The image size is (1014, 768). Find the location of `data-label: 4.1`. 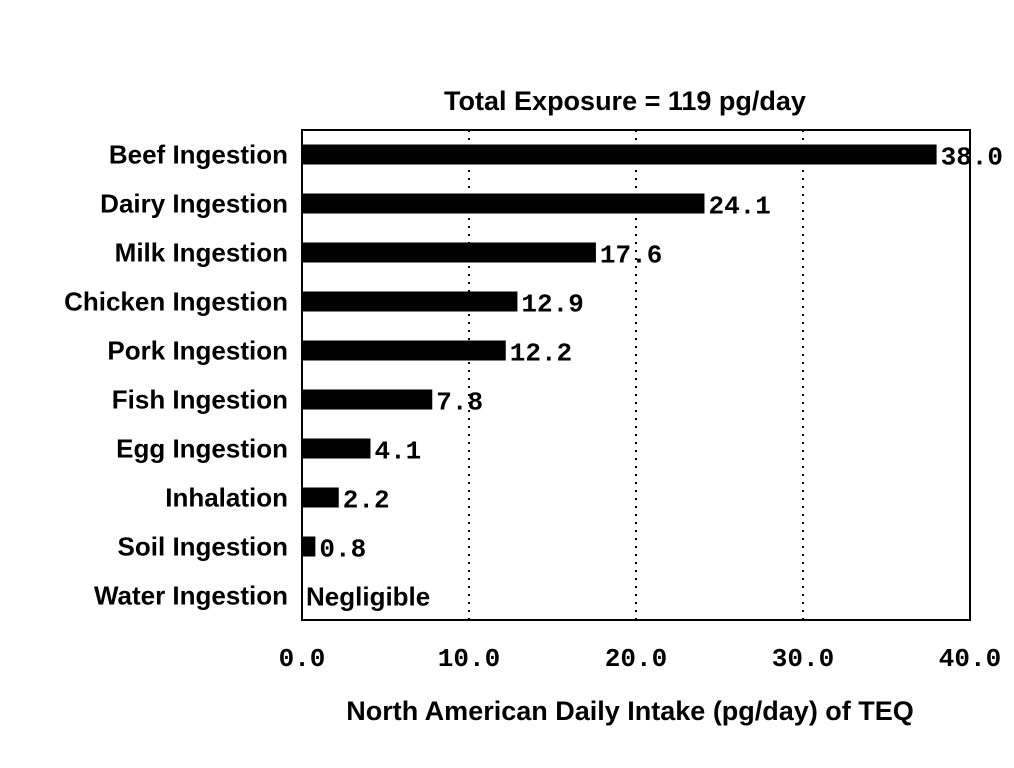

data-label: 4.1 is located at coordinates (397, 452).